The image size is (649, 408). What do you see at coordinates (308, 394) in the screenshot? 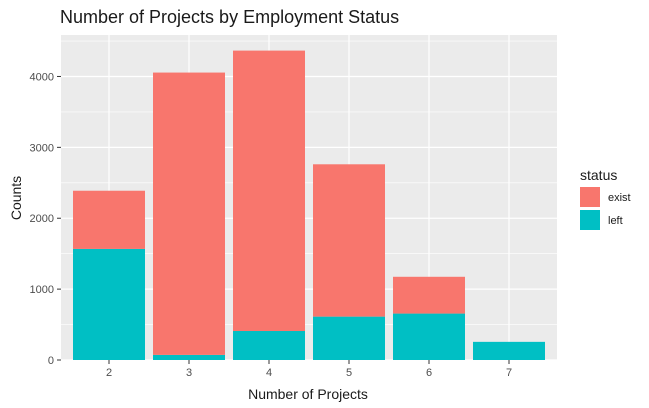
I see `x-axis-title: Number of Projects` at bounding box center [308, 394].